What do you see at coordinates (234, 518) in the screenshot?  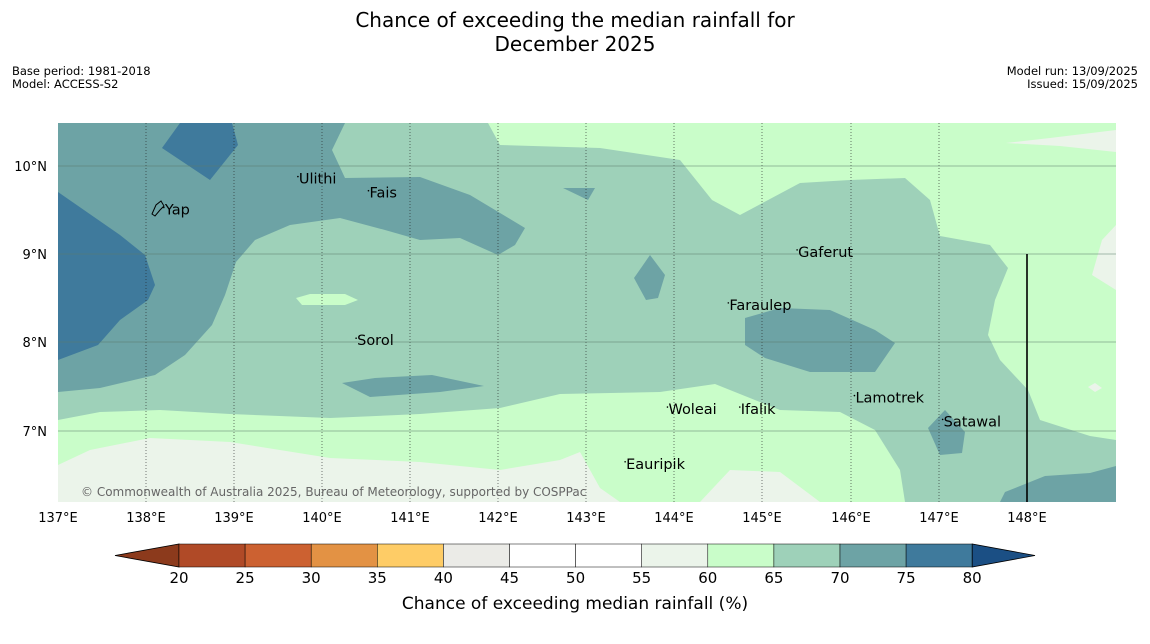 I see `lon-tick: 139°E` at bounding box center [234, 518].